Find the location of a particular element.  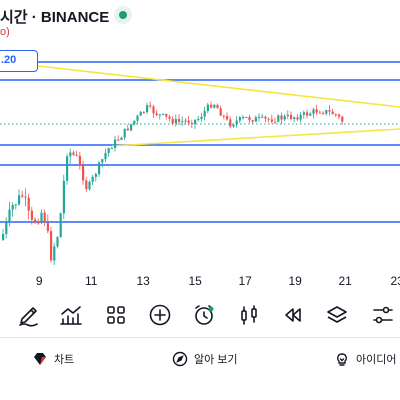

time-tick-17: 17 is located at coordinates (245, 281).